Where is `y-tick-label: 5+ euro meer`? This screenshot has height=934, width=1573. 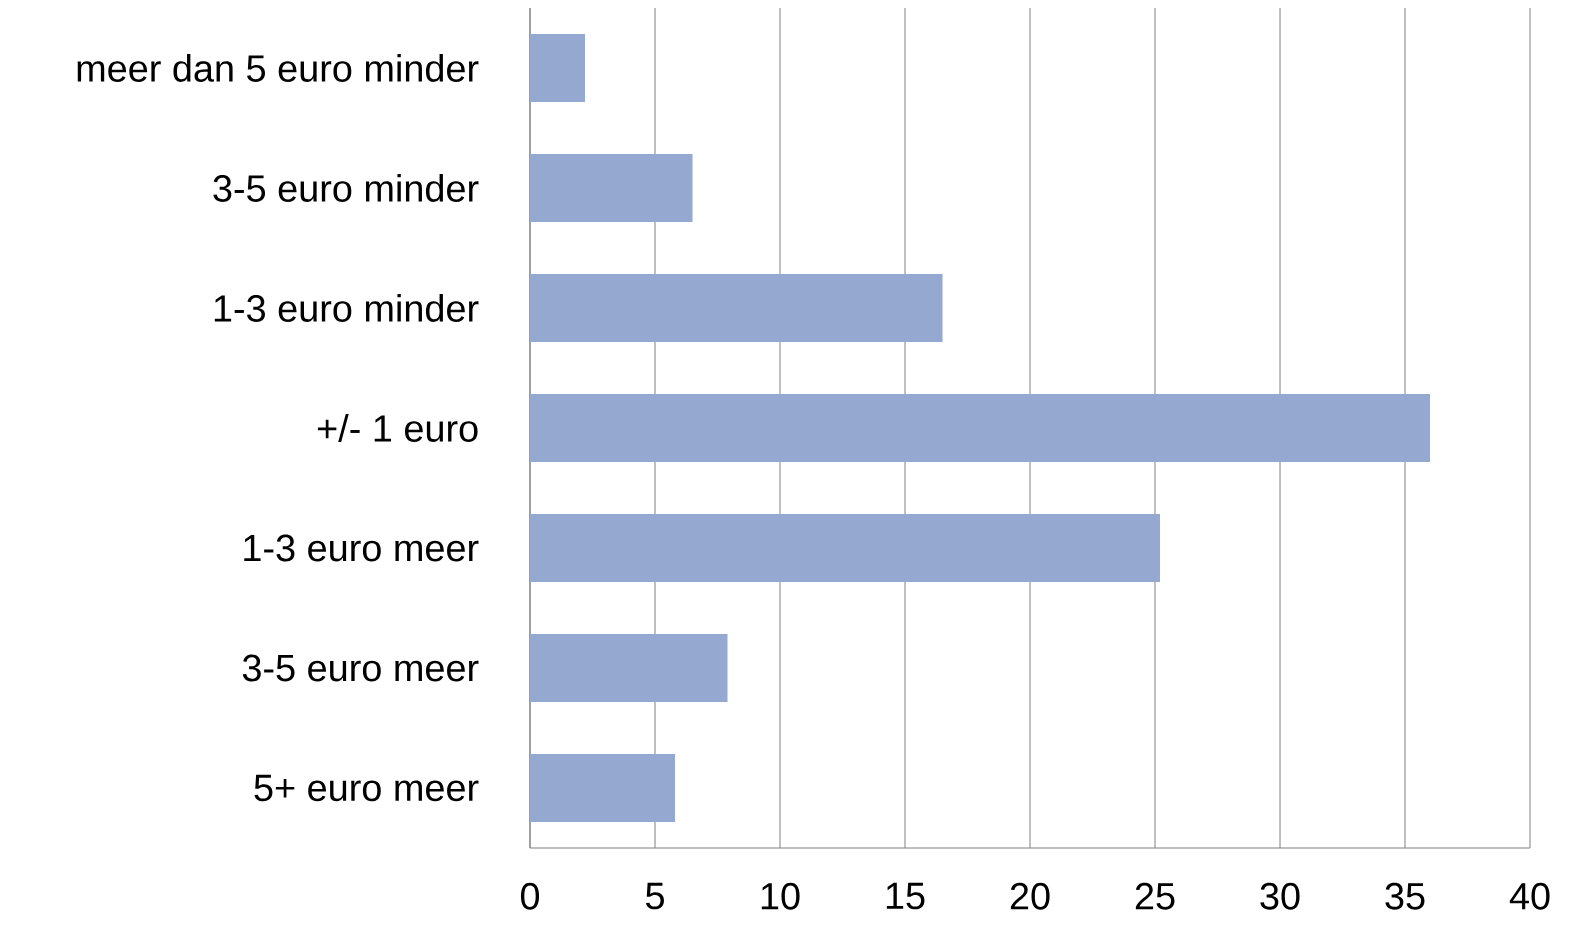
y-tick-label: 5+ euro meer is located at coordinates (366, 788).